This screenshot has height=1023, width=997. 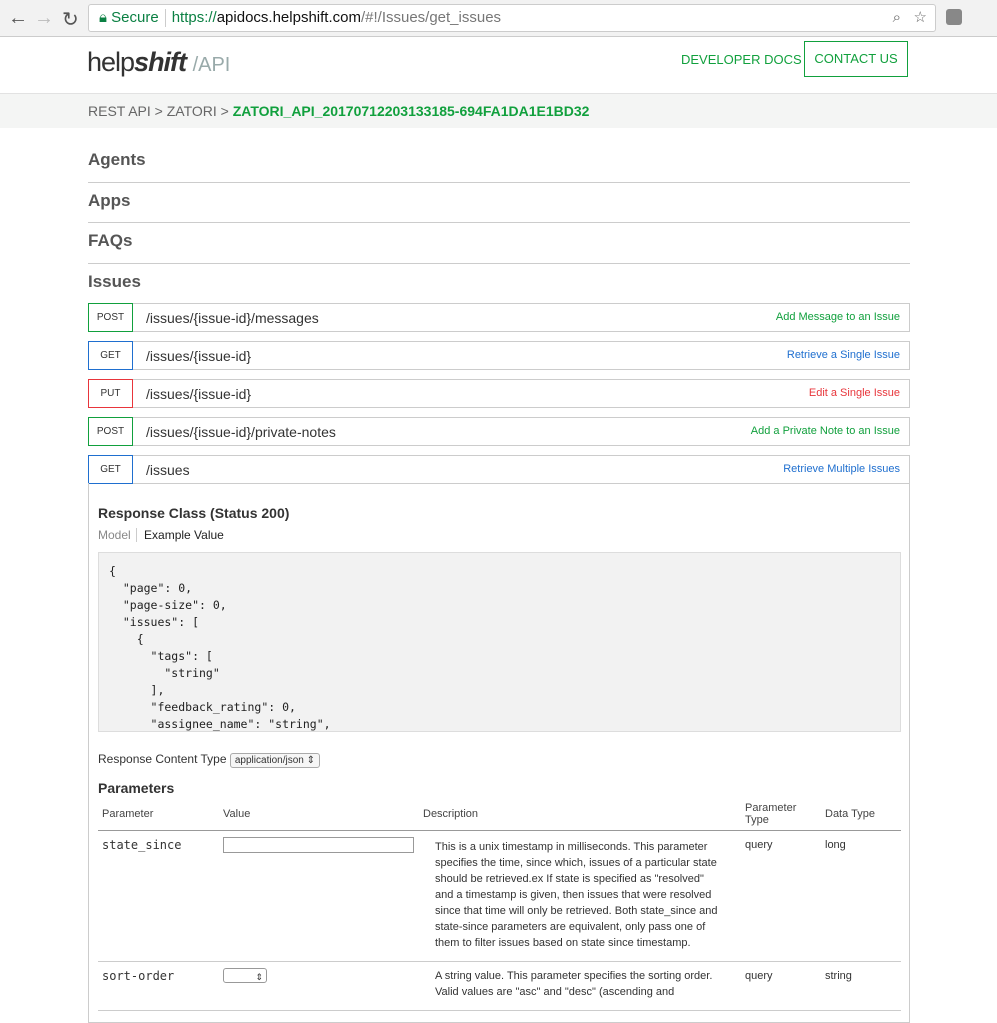 I want to click on endpoint-row: PUT/issues/{issue-id} Edit a Single Issue, so click(x=499, y=393).